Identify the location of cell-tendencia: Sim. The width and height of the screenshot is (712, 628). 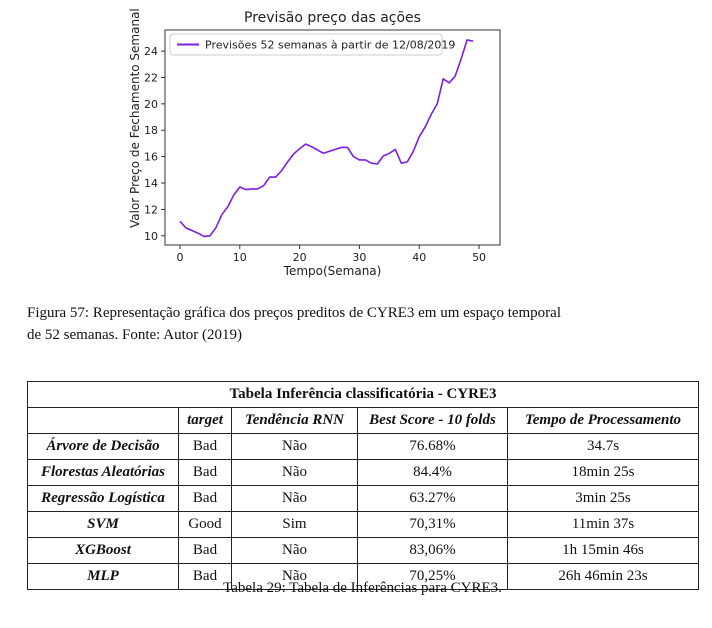
(294, 524).